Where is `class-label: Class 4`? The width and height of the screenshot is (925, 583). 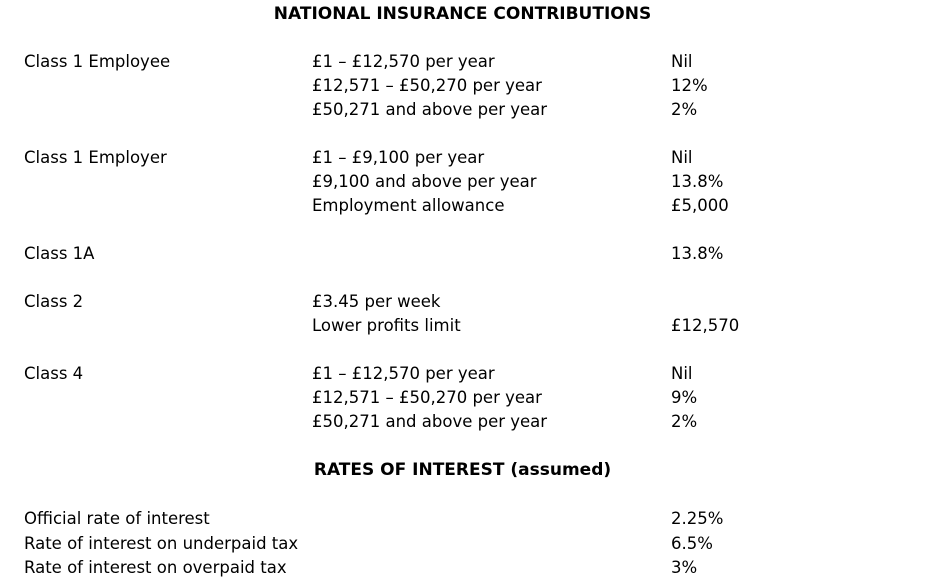 class-label: Class 4 is located at coordinates (54, 373).